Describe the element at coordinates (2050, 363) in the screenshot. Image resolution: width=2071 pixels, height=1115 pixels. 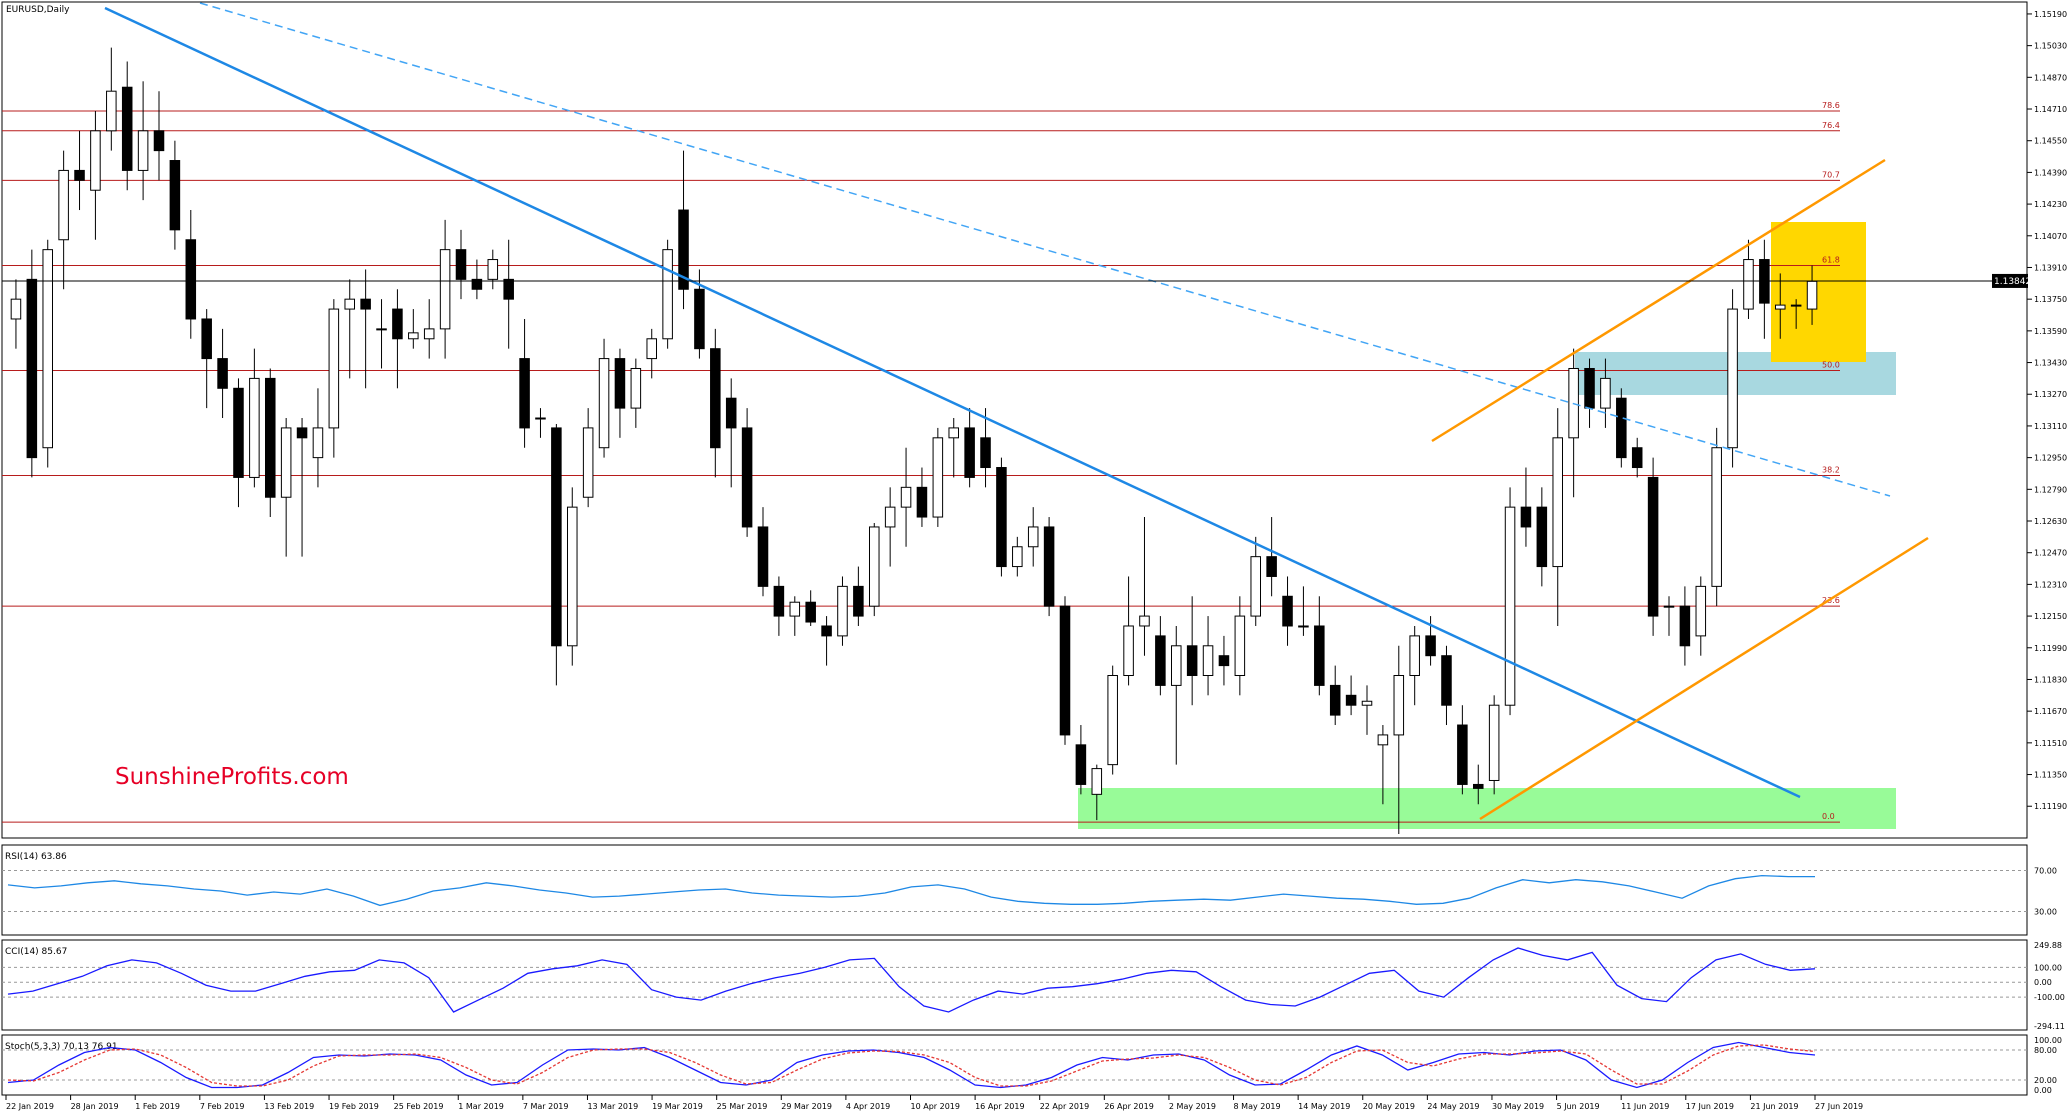
I see `price-tick-label: 1.13430` at that location.